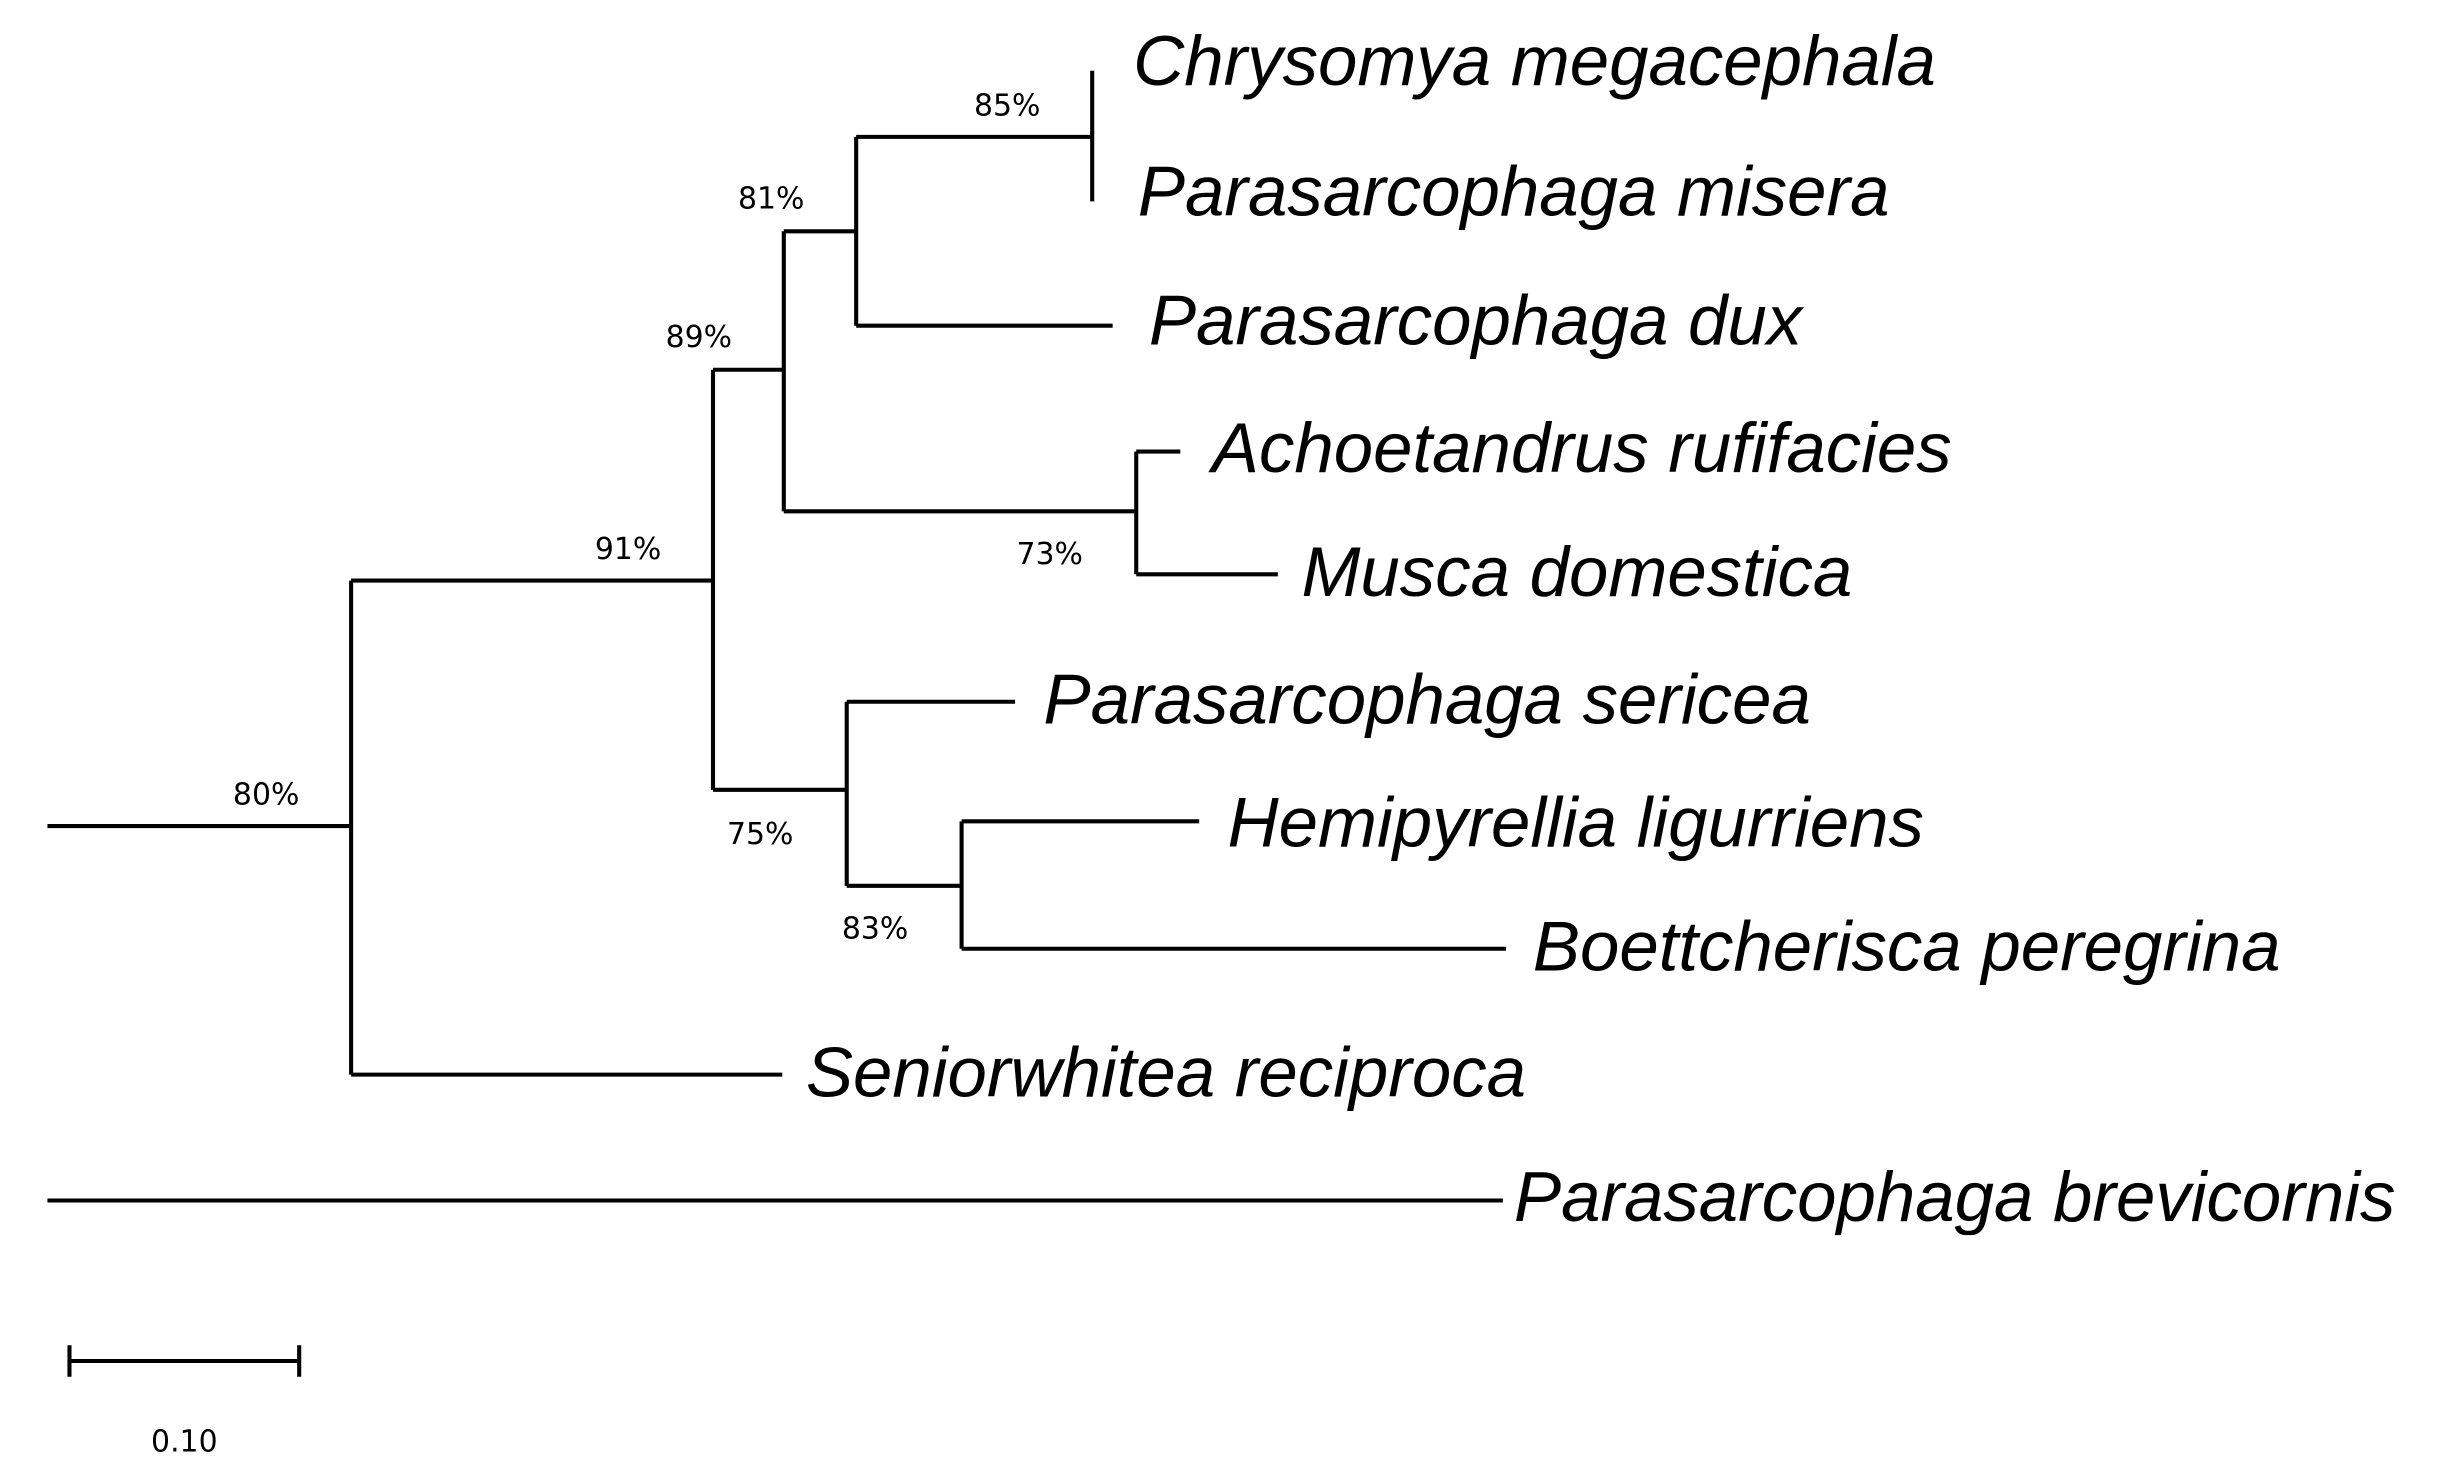 The height and width of the screenshot is (1479, 2455). What do you see at coordinates (1426, 700) in the screenshot?
I see `leaf-label: Parasarcophaga sericea` at bounding box center [1426, 700].